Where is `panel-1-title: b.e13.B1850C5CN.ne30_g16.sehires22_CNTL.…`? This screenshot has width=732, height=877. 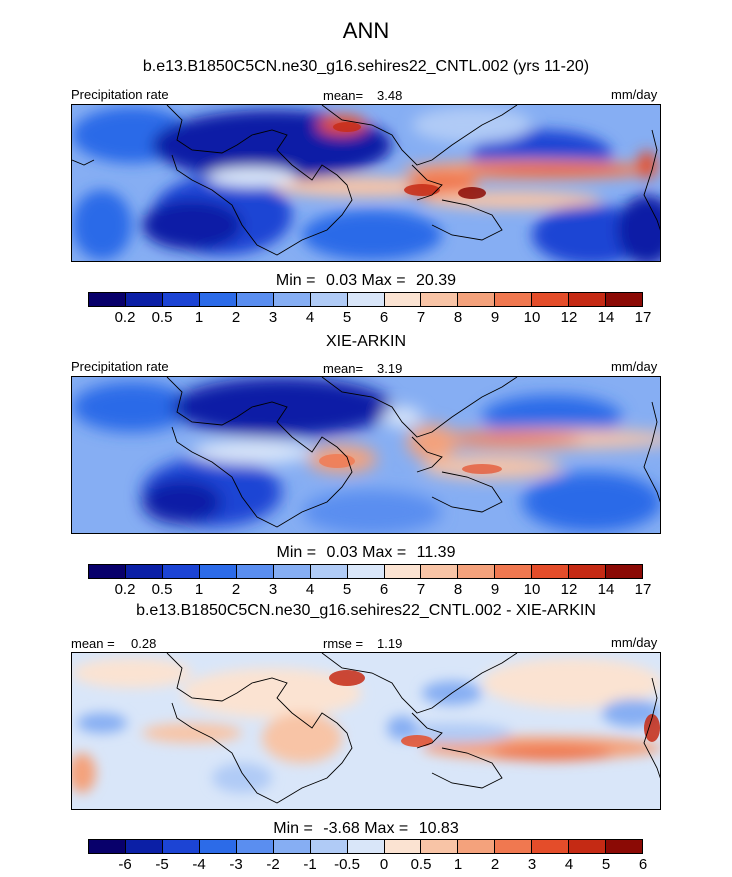
panel-1-title: b.e13.B1850C5CN.ne30_g16.sehires22_CNTL.… is located at coordinates (366, 66).